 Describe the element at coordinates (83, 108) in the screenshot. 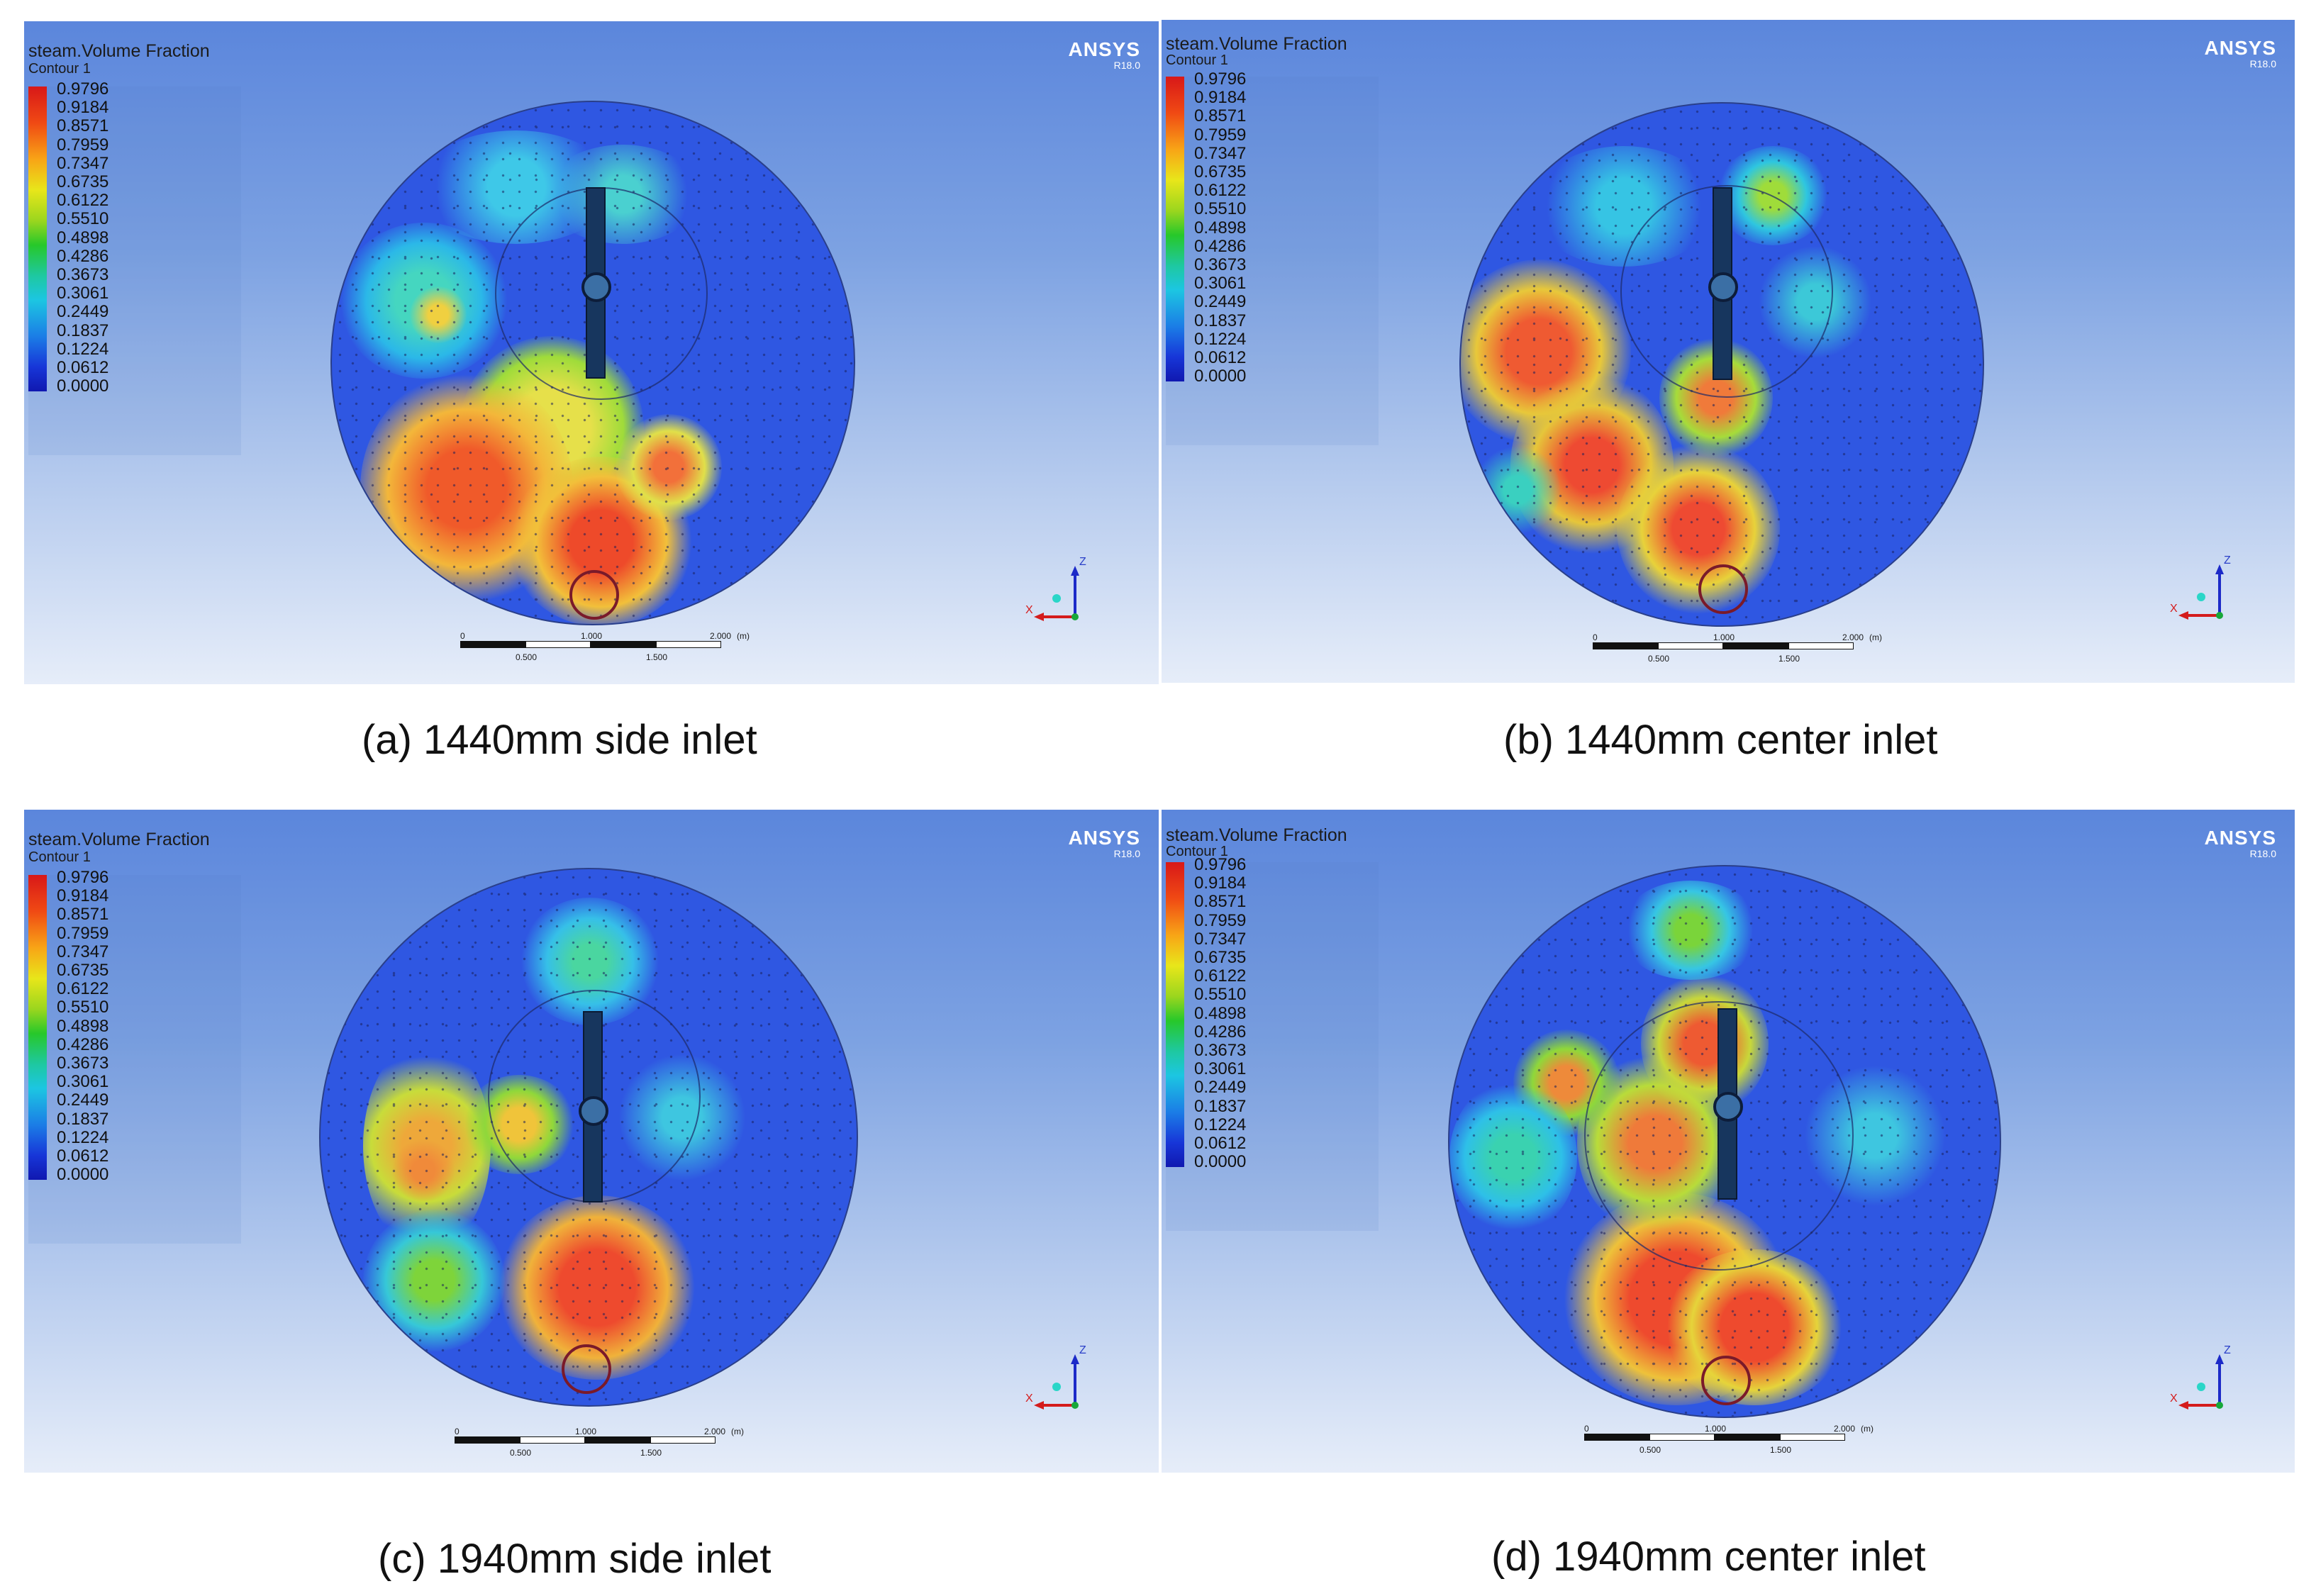

I see `legend-value: 0.9184` at that location.